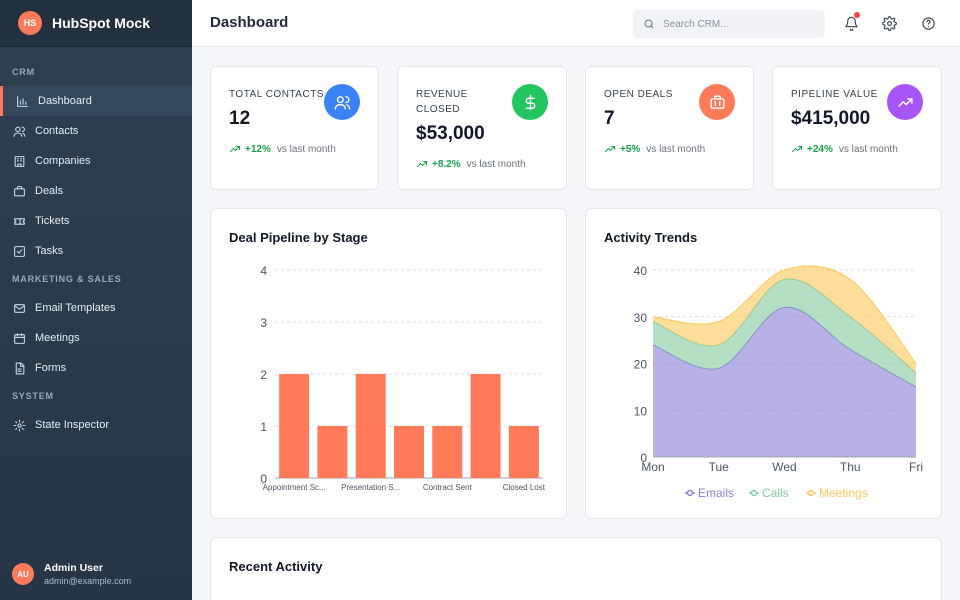  What do you see at coordinates (916, 467) in the screenshot?
I see `x-tick-label: Fri` at bounding box center [916, 467].